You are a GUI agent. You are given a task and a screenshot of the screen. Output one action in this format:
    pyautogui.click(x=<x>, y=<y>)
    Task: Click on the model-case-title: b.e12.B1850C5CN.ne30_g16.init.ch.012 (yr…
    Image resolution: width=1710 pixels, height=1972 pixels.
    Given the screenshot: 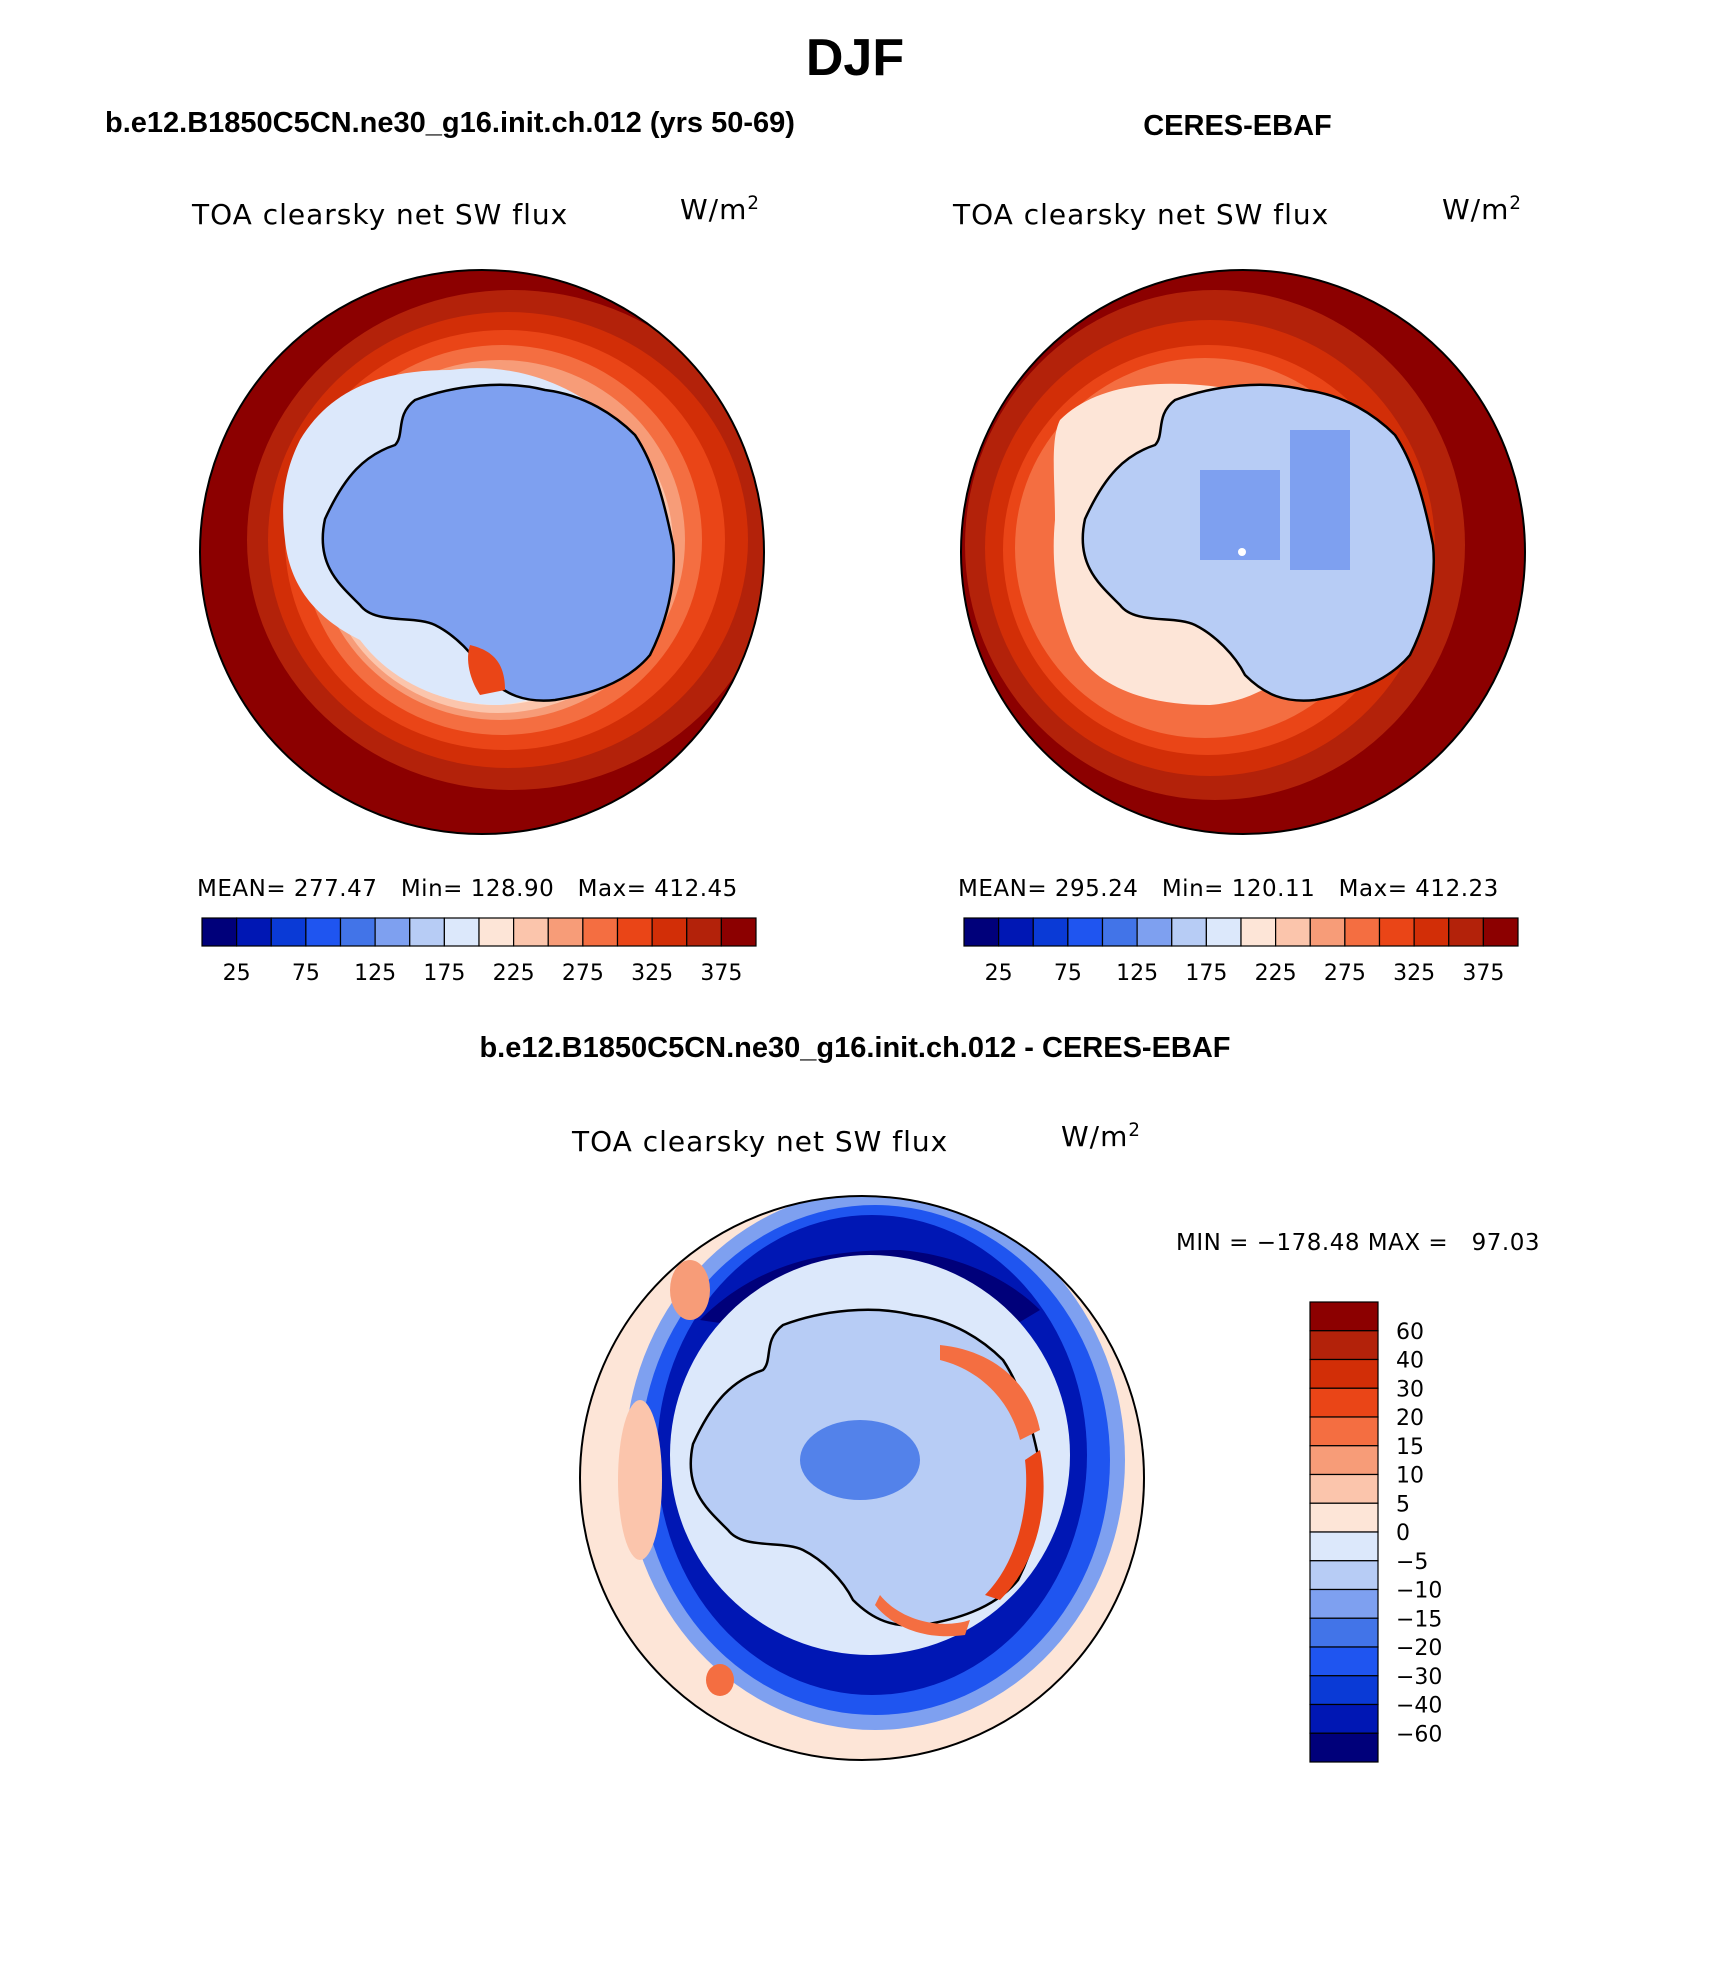 What is the action you would take?
    pyautogui.click(x=450, y=123)
    